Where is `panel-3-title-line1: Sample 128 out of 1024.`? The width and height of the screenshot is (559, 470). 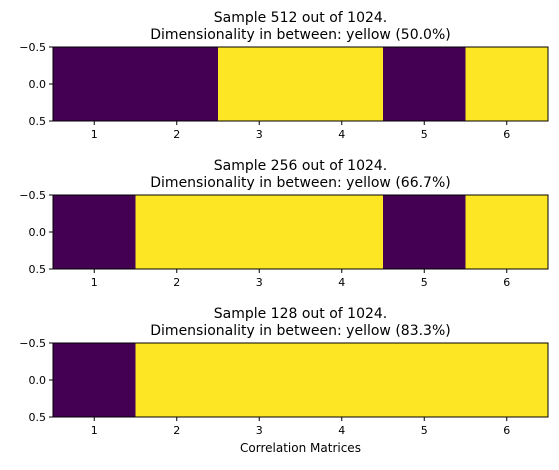 panel-3-title-line1: Sample 128 out of 1024. is located at coordinates (301, 314).